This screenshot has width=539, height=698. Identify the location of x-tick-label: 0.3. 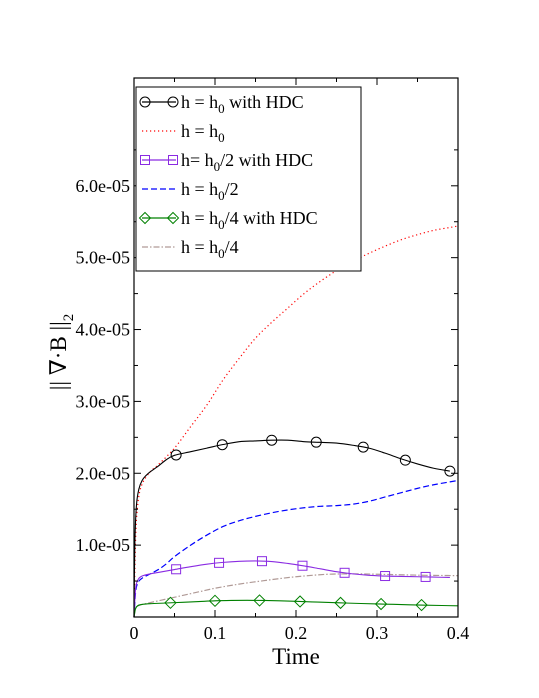
(377, 633).